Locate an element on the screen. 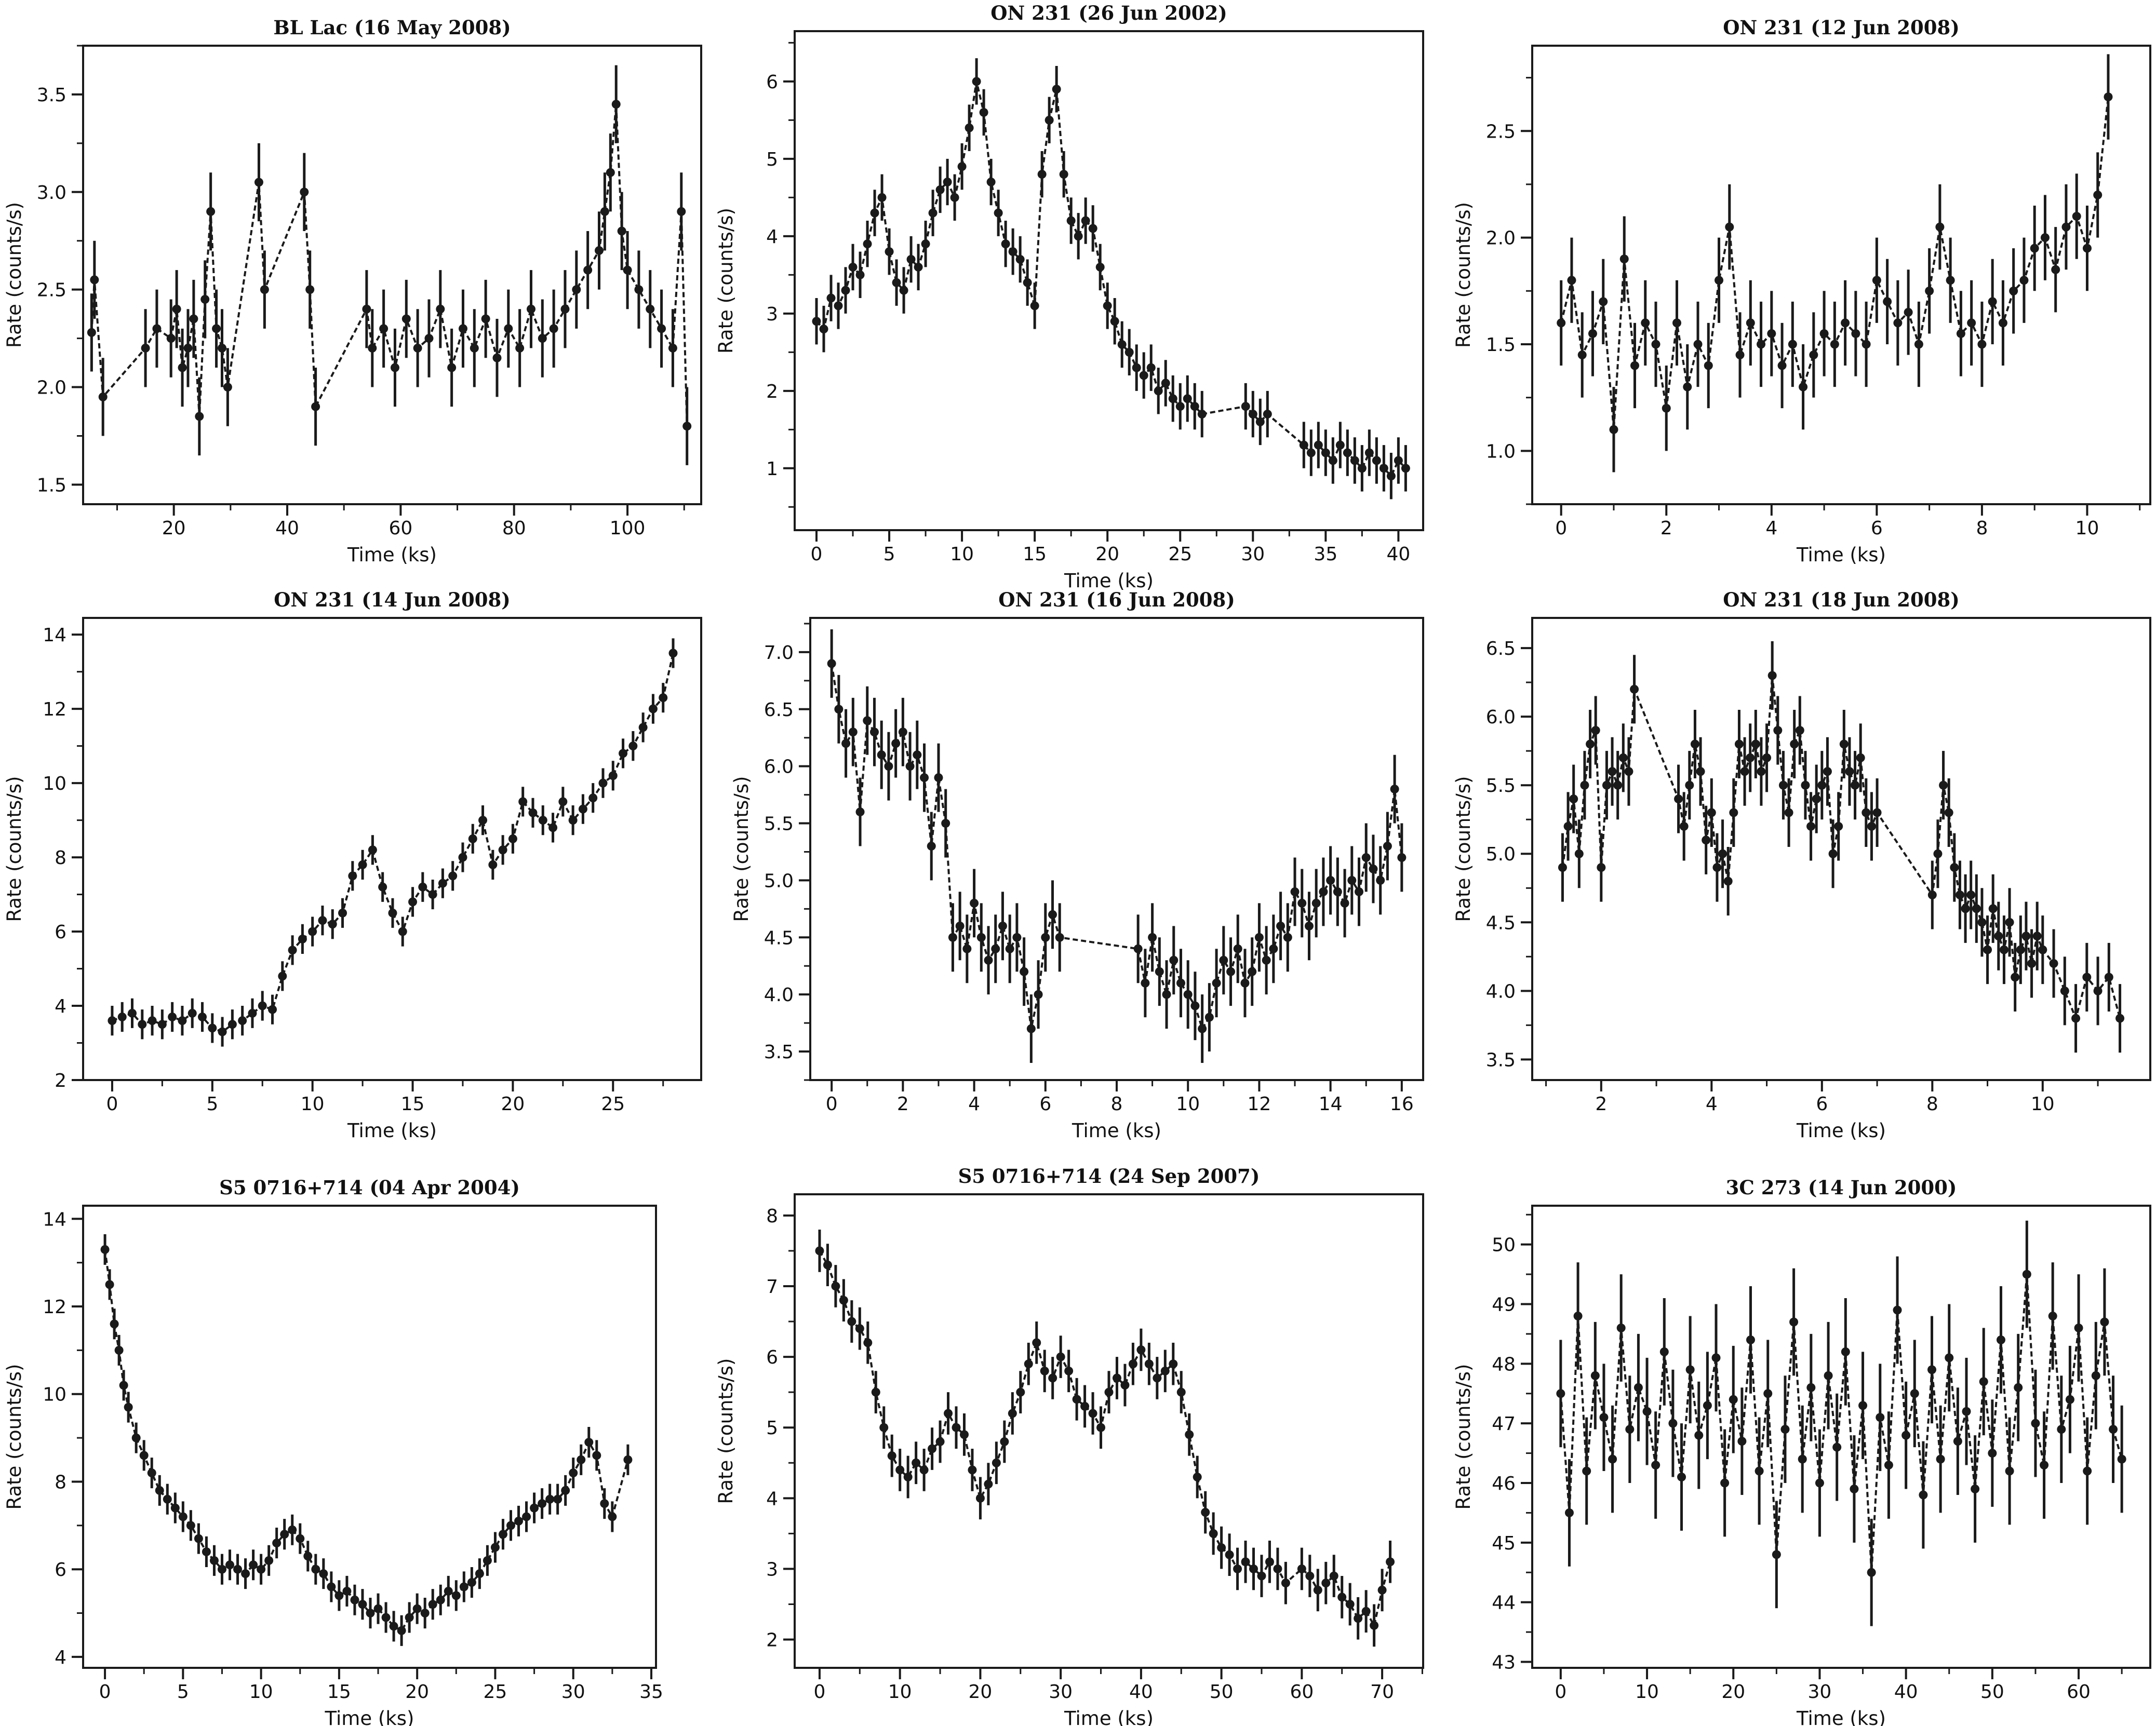 The width and height of the screenshot is (2156, 1726). x-tick-label: 5 is located at coordinates (212, 1104).